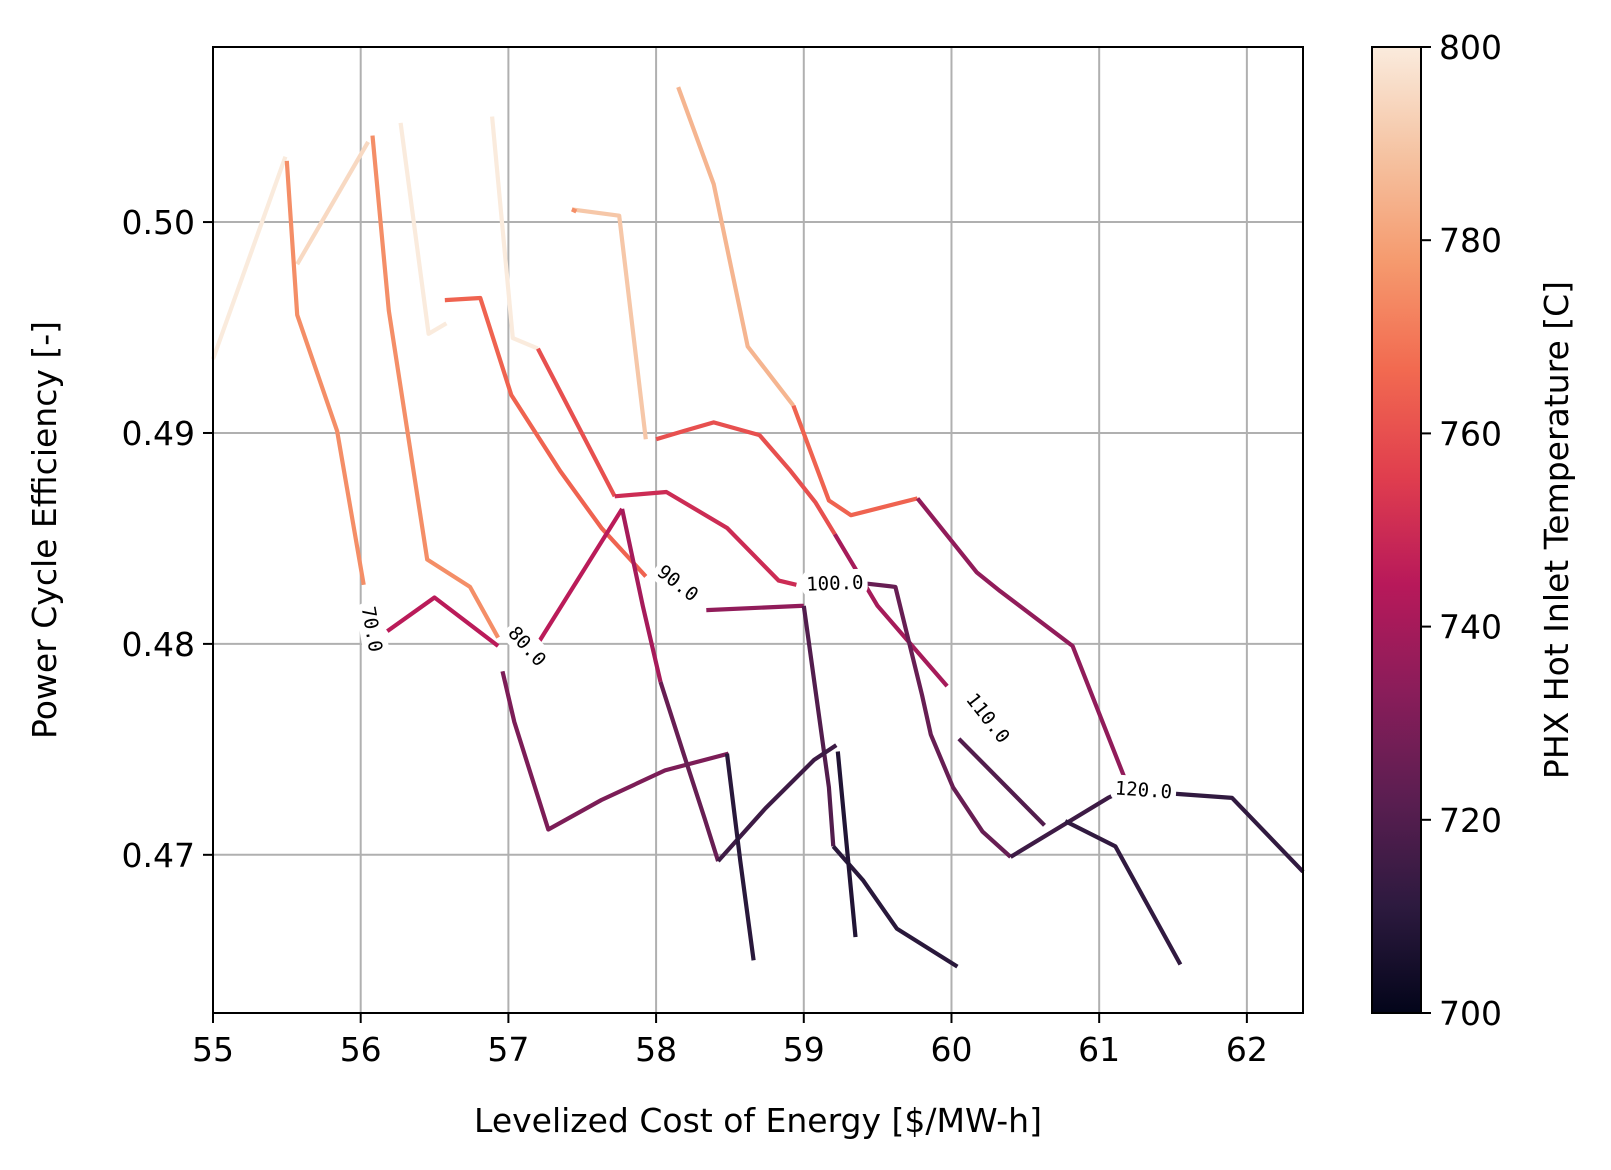 The height and width of the screenshot is (1170, 1611). What do you see at coordinates (730, 1041) in the screenshot?
I see `x-axis-ticks: 55 56 57 58 59 60 61 62` at bounding box center [730, 1041].